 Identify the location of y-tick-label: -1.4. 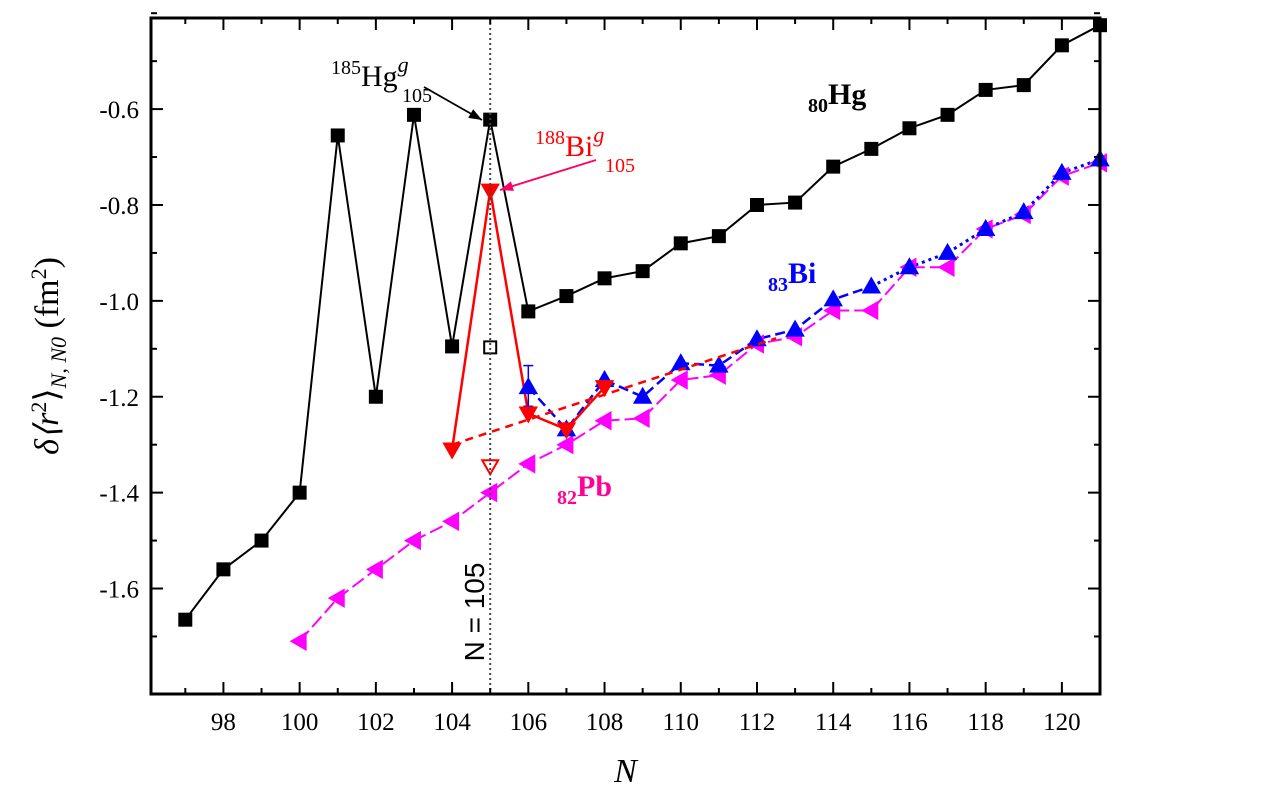
(119, 494).